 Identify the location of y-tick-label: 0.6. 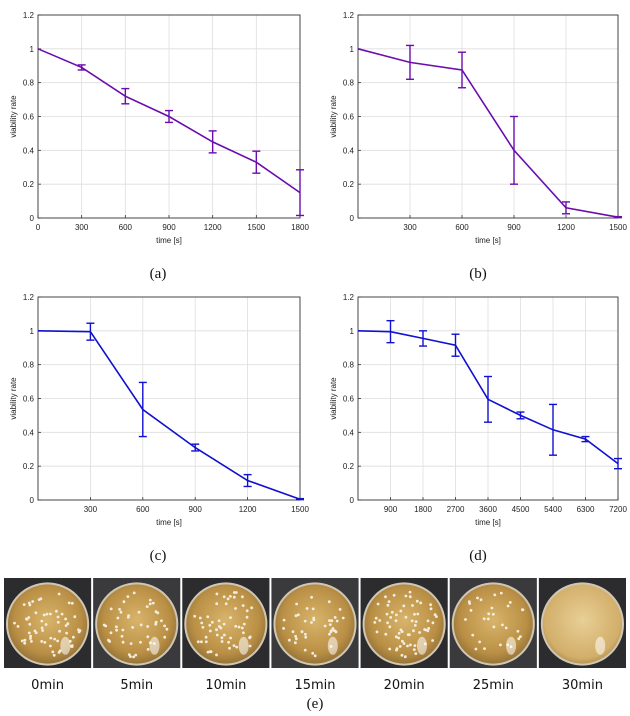
(29, 117).